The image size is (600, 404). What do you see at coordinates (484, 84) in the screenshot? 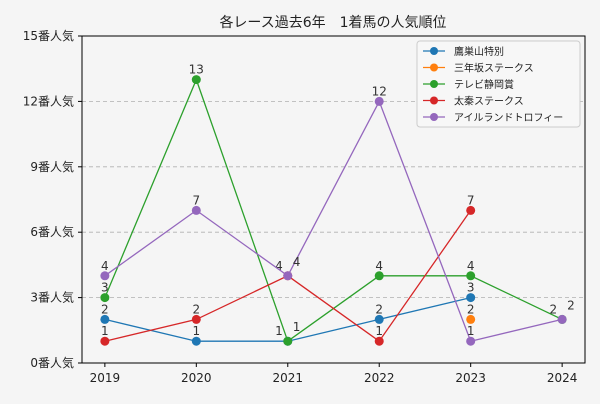
I see `legend-label: テレビ静岡賞` at bounding box center [484, 84].